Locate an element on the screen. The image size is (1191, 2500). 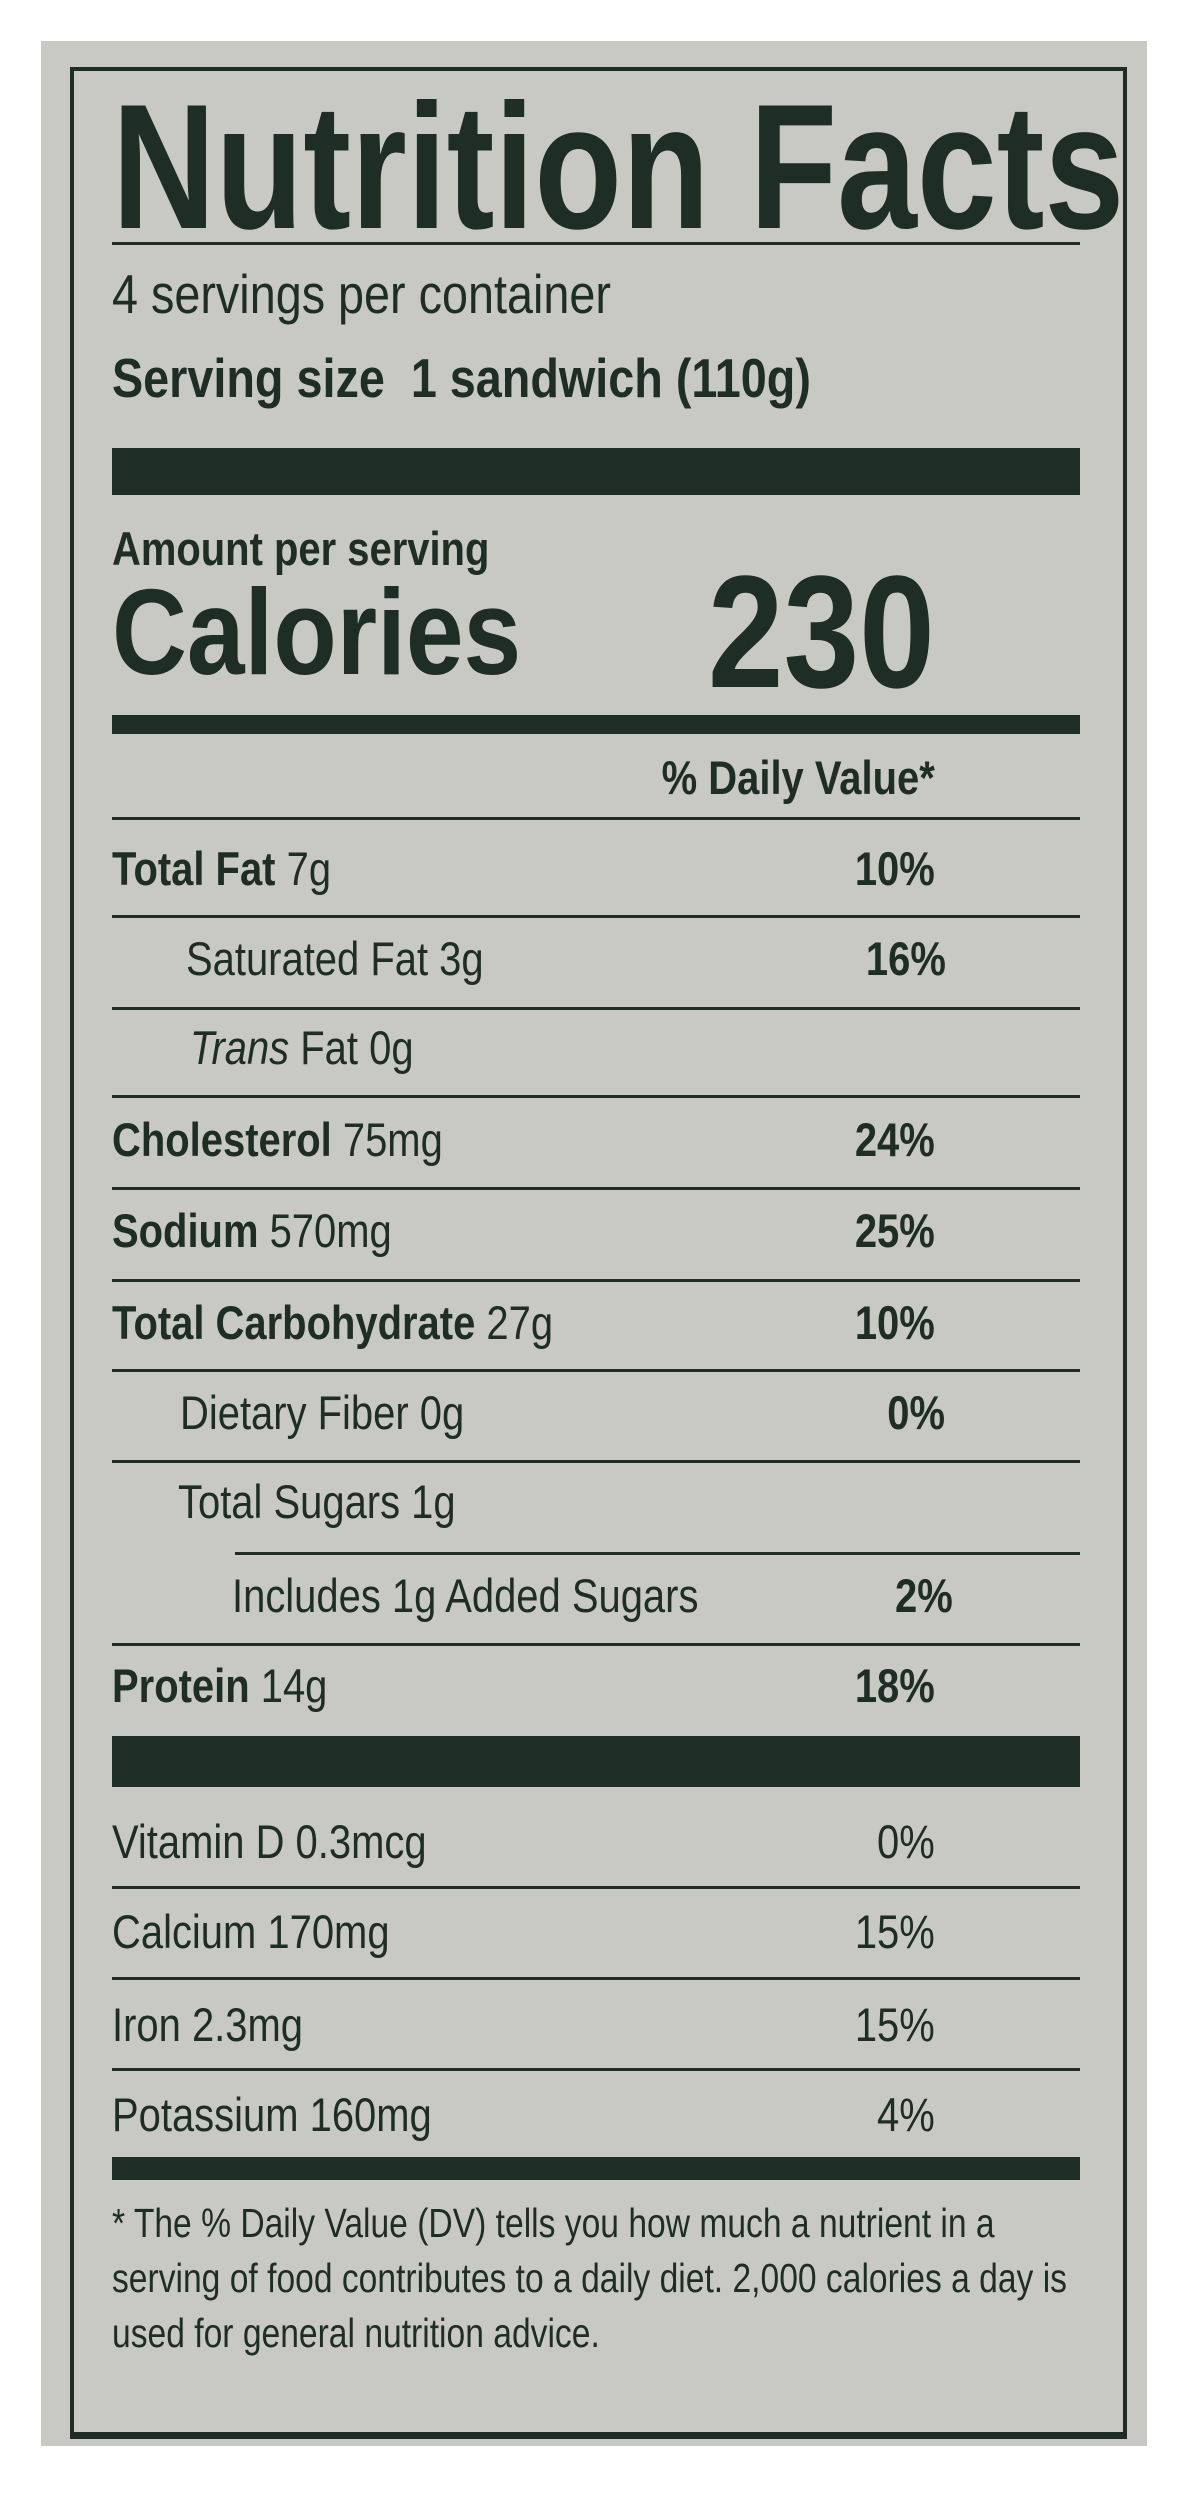
nutrients-0-amount: 7g is located at coordinates (309, 868).